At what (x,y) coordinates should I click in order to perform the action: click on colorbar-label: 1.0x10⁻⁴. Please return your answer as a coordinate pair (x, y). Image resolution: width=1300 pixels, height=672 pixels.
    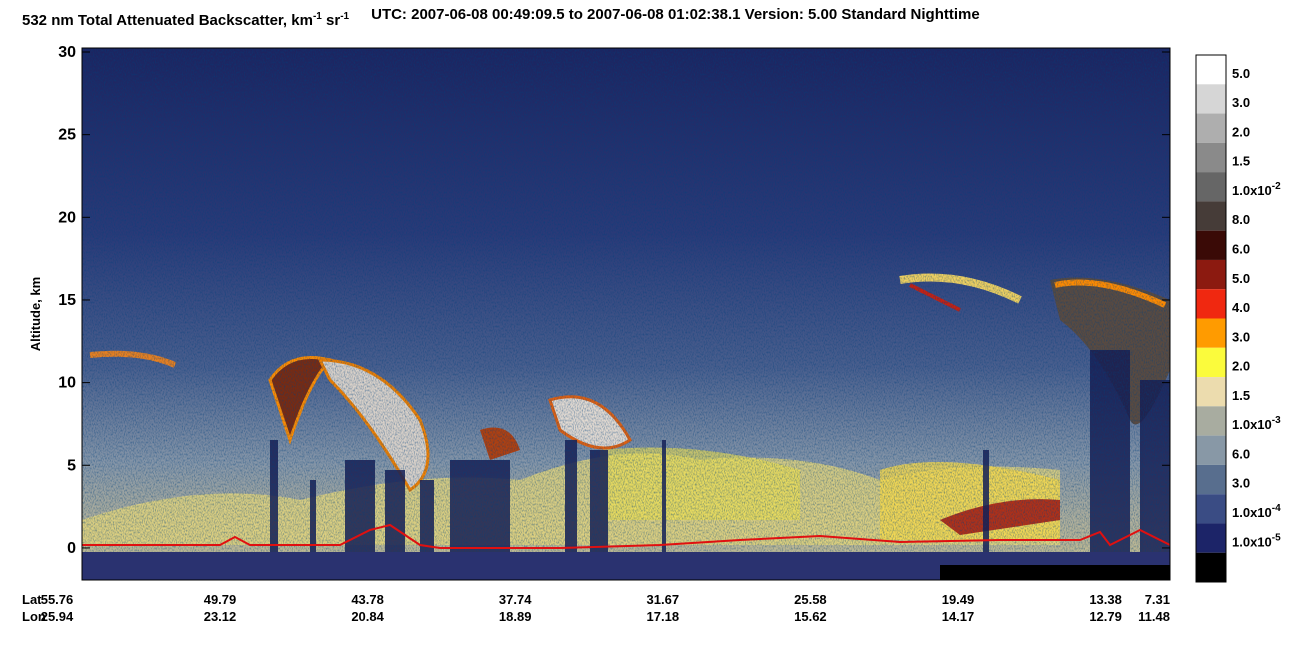
    Looking at the image, I should click on (1256, 511).